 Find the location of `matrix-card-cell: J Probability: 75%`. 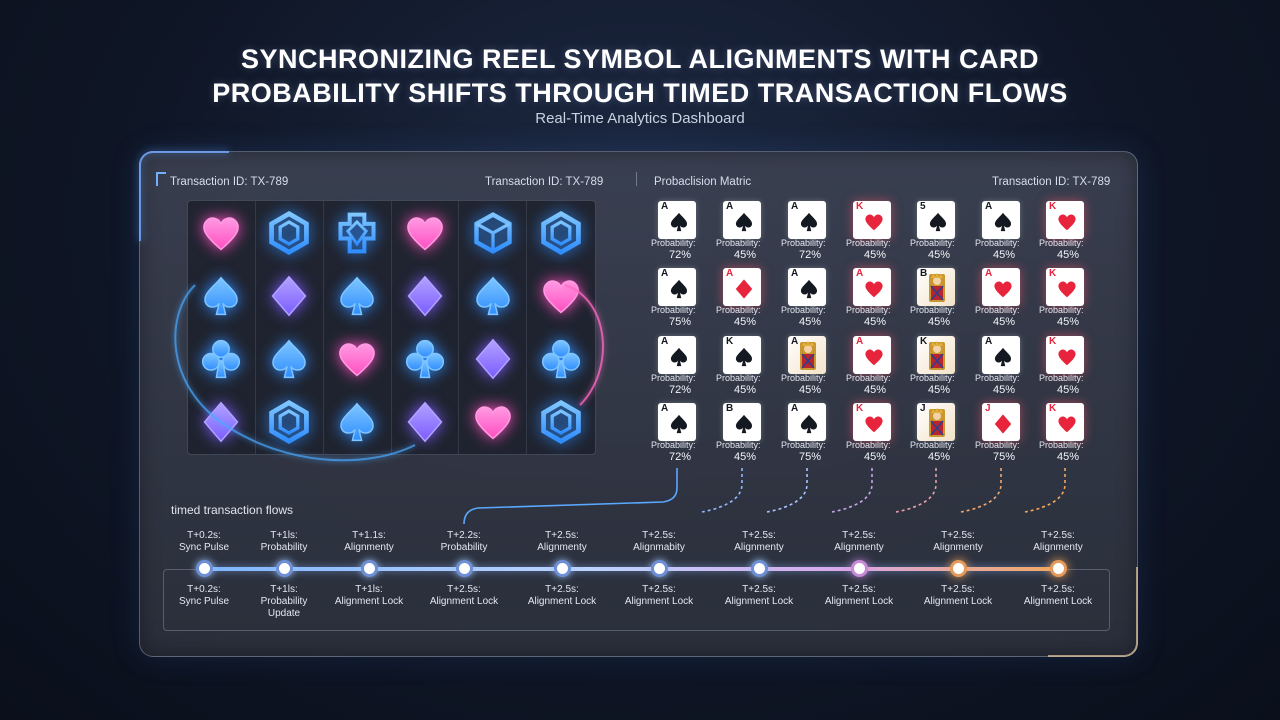

matrix-card-cell: J Probability: 75% is located at coordinates (1003, 434).